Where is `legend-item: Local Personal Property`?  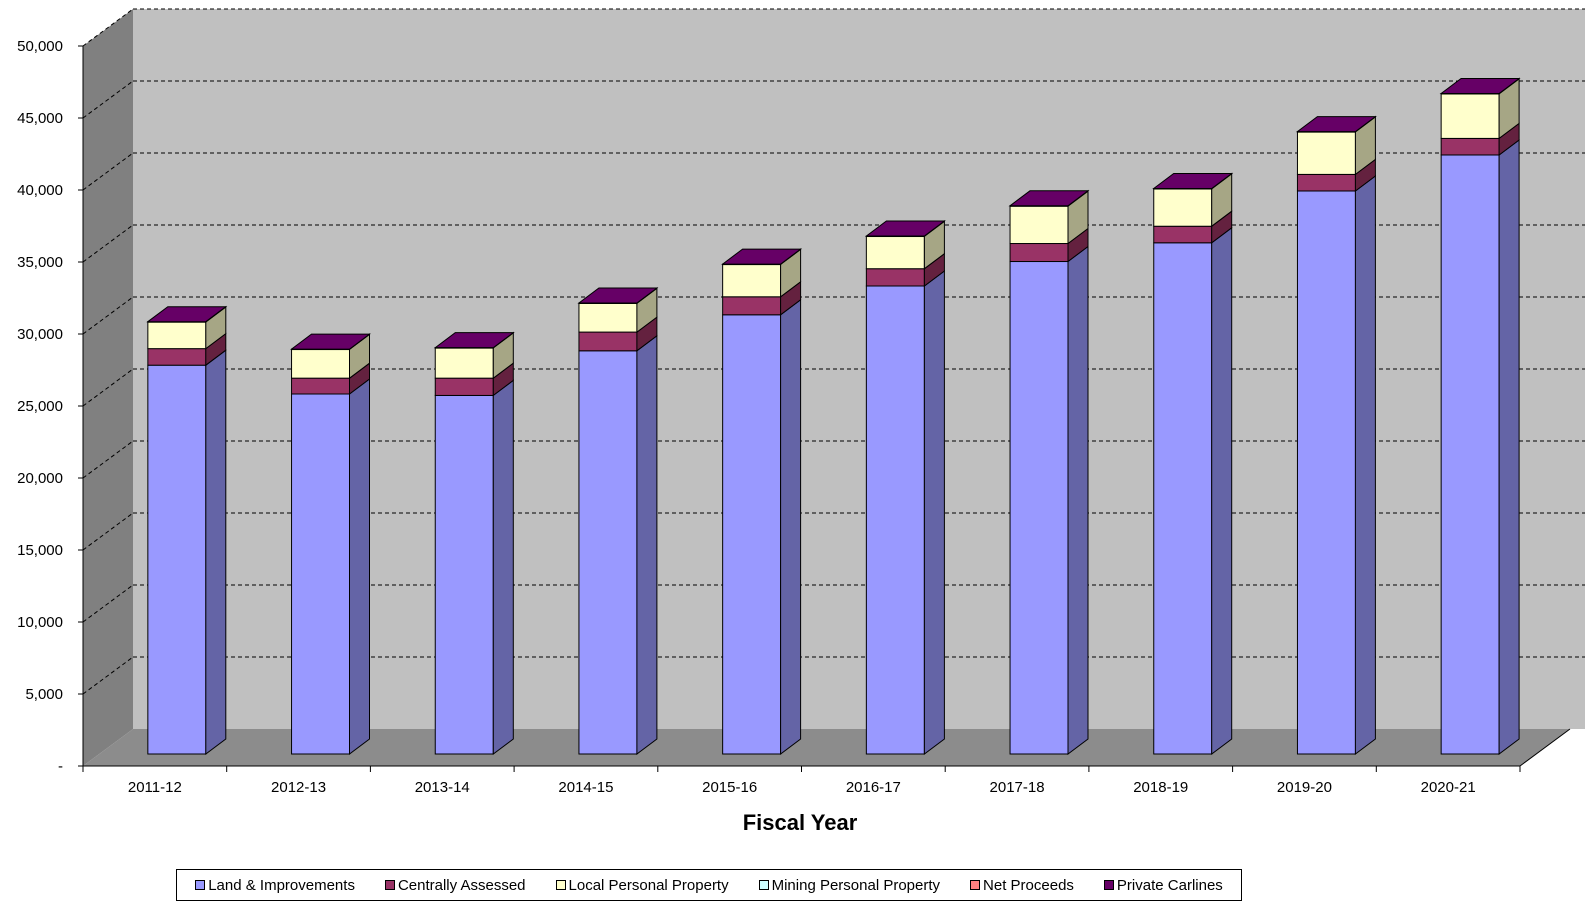 legend-item: Local Personal Property is located at coordinates (642, 885).